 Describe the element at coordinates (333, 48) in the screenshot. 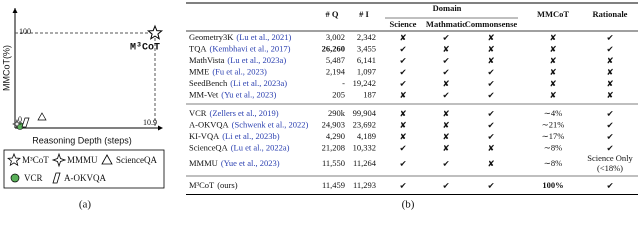

I see `cell: 26,260` at that location.